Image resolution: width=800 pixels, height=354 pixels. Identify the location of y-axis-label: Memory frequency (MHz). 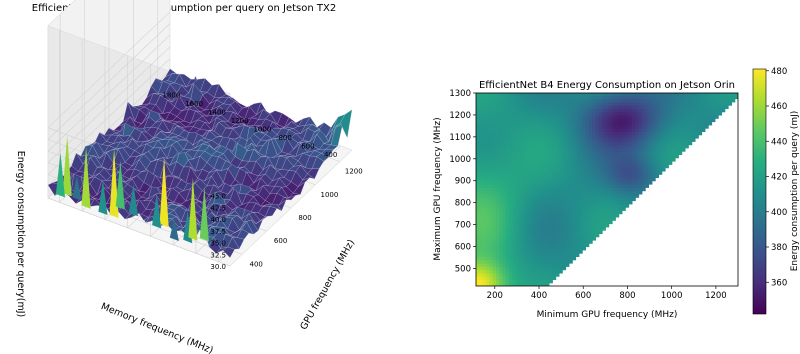
(156, 327).